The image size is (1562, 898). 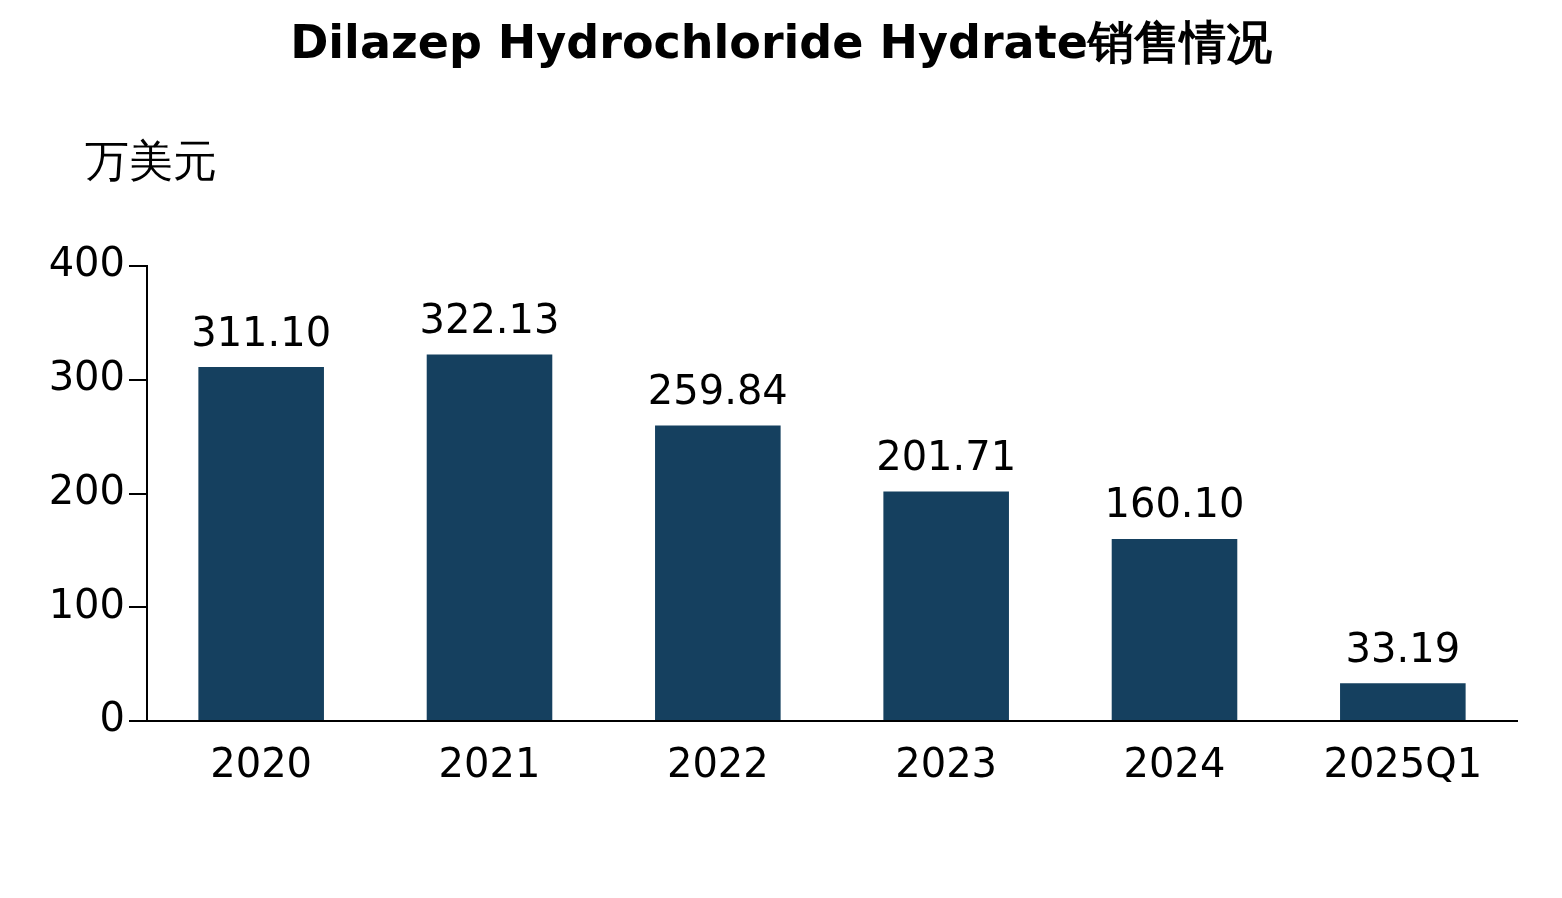 I want to click on data-label: 33.19, so click(x=1403, y=647).